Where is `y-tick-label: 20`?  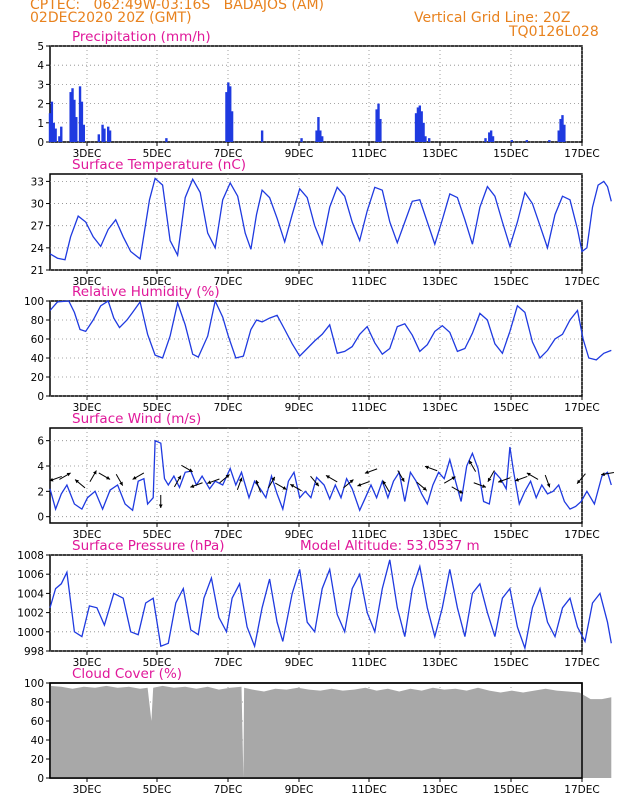
y-tick-label: 20 is located at coordinates (37, 760).